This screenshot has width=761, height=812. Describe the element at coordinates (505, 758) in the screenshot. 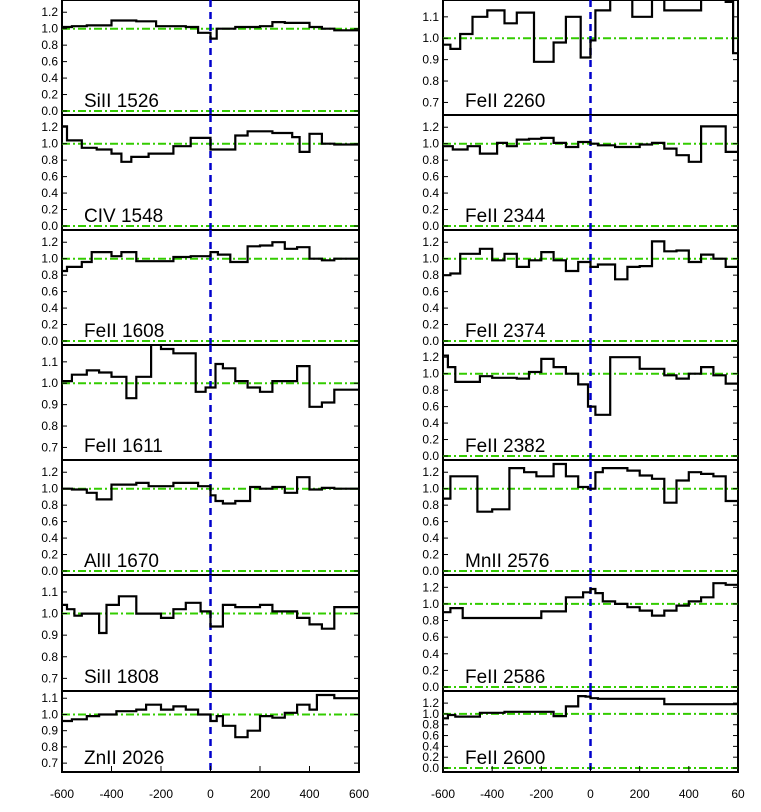

I see `transition-label: FeII 2600` at that location.